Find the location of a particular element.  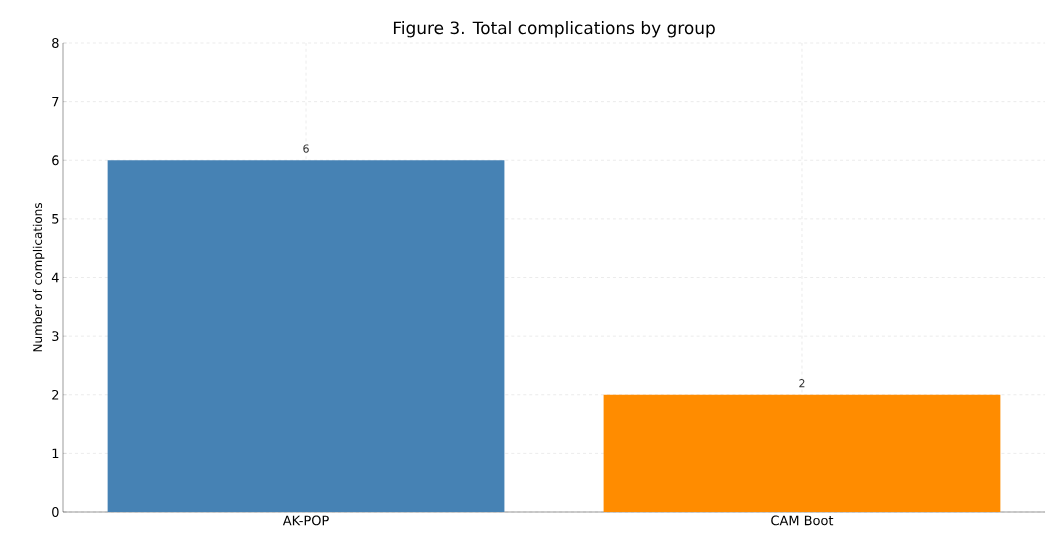

y-tick-label: 8 is located at coordinates (55, 43).